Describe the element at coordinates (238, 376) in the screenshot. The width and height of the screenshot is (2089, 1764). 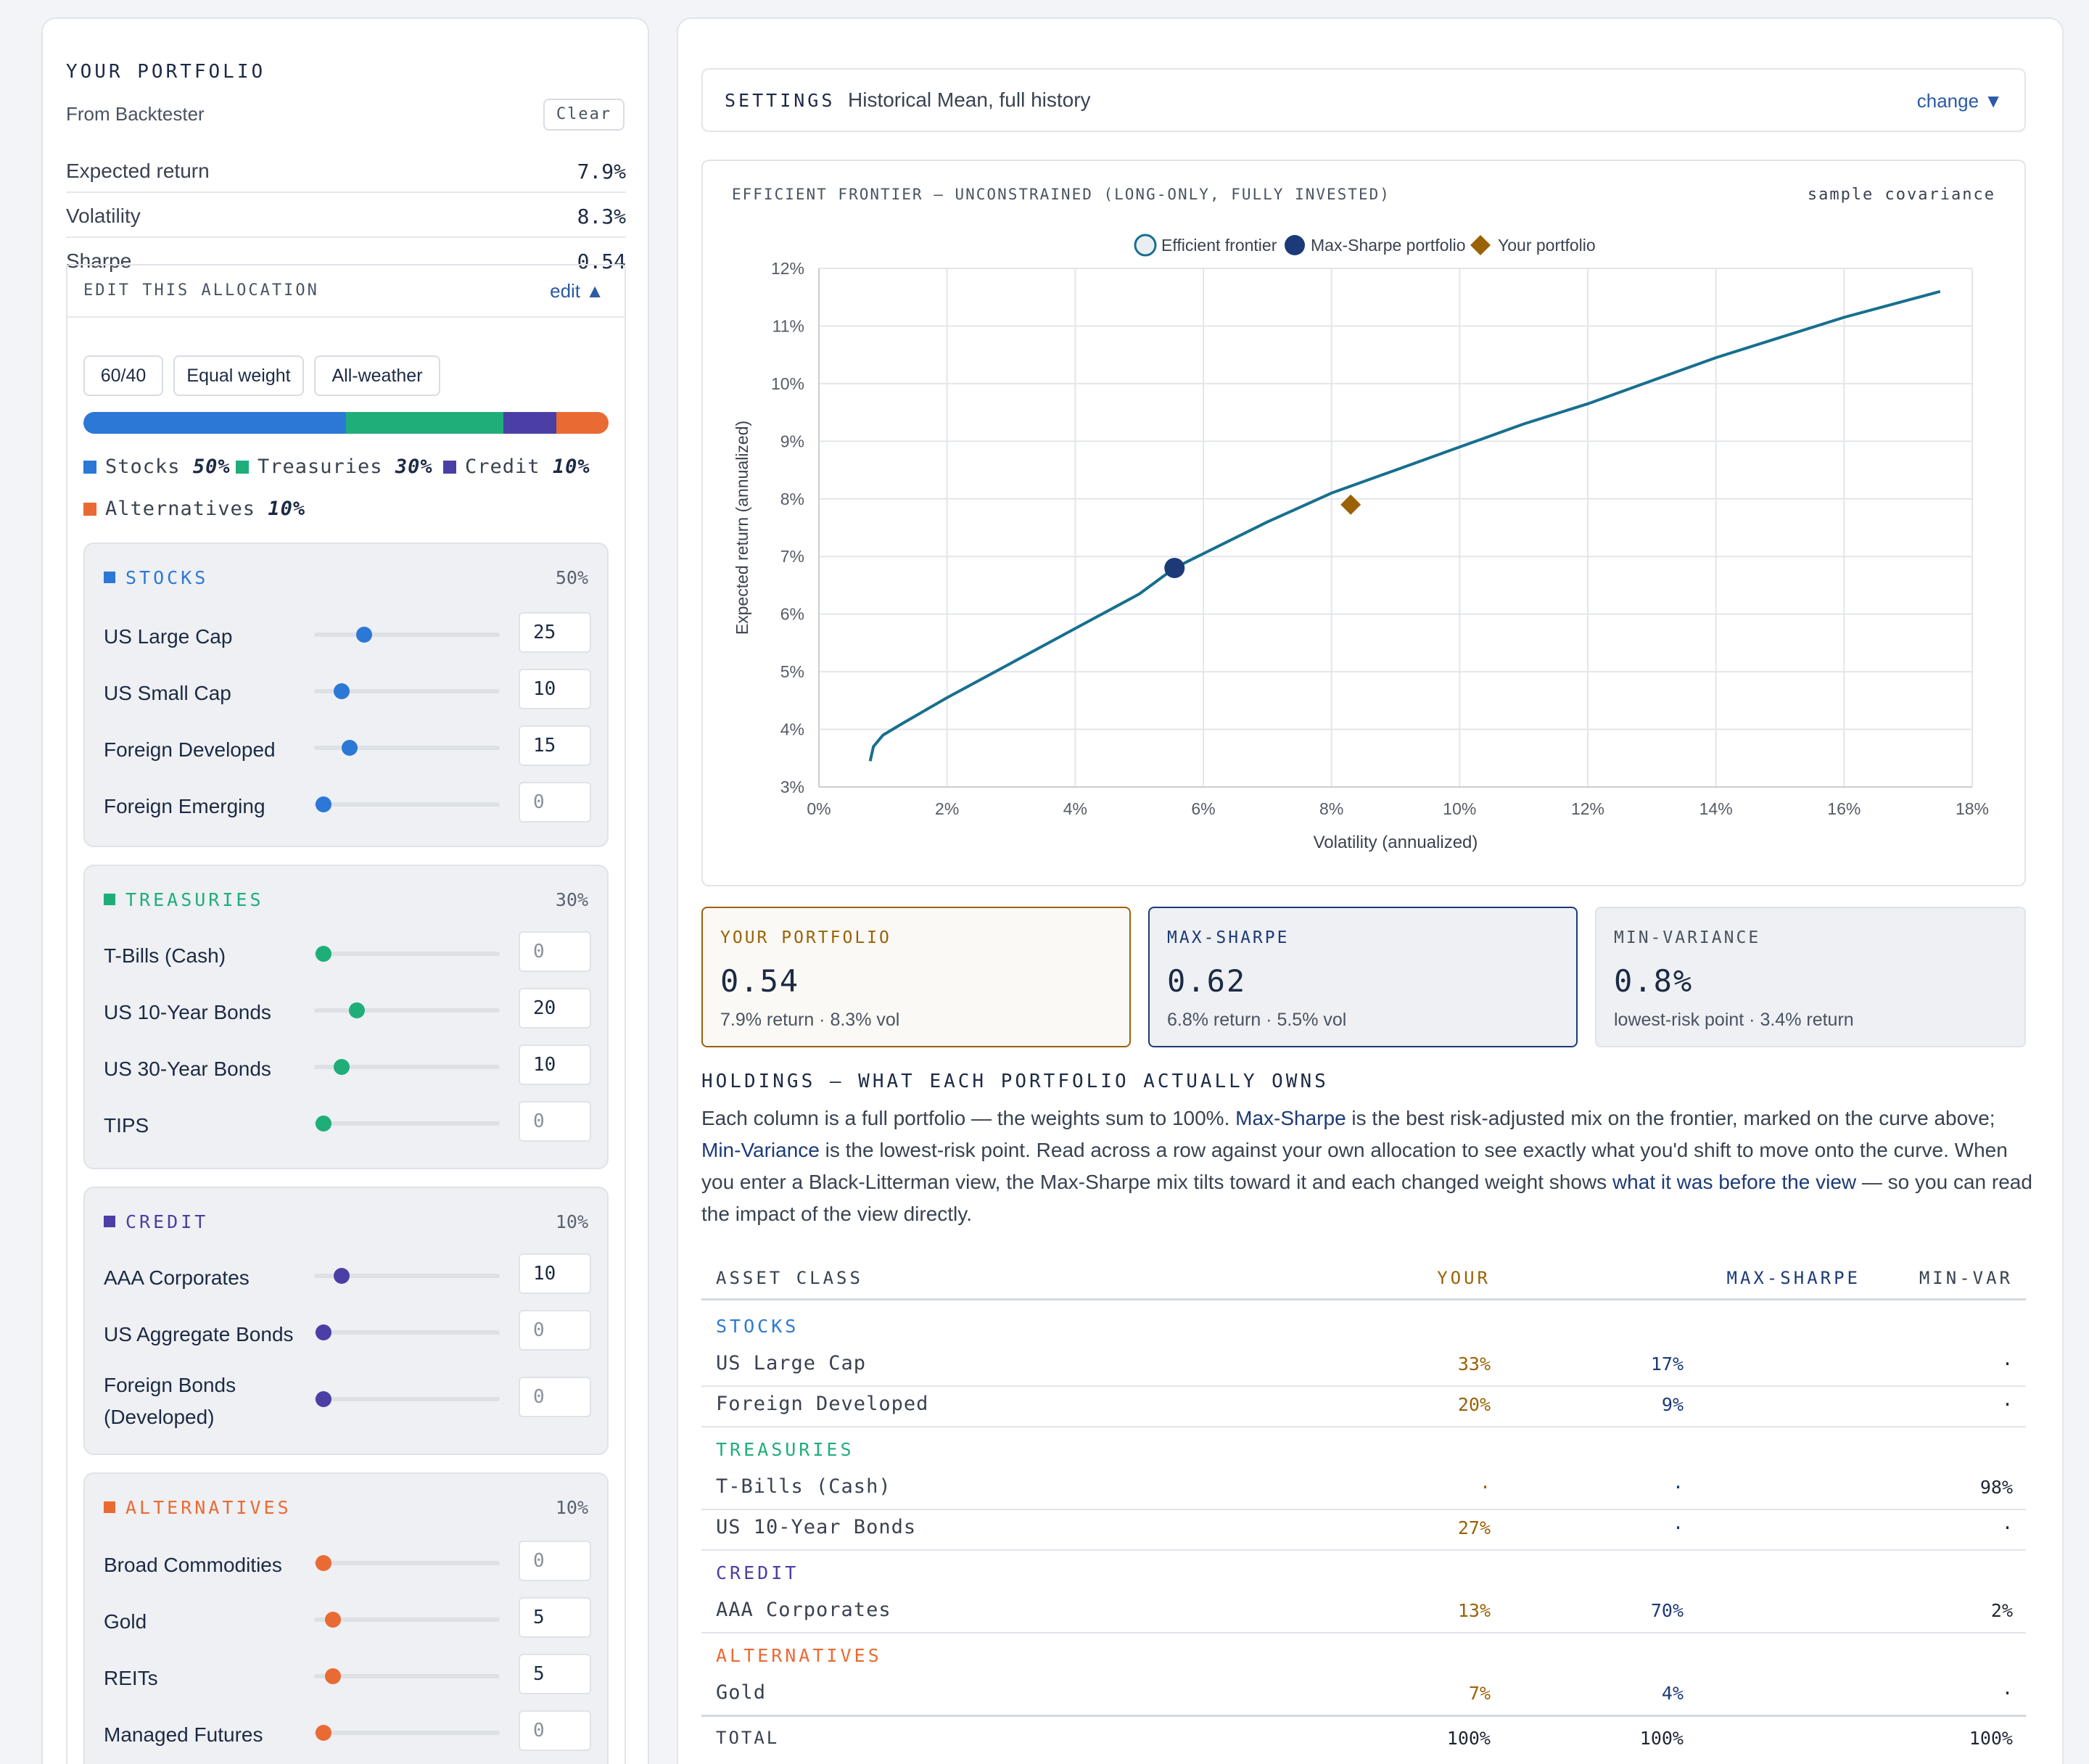
I see `preset-equal-weight: Equal weight` at that location.